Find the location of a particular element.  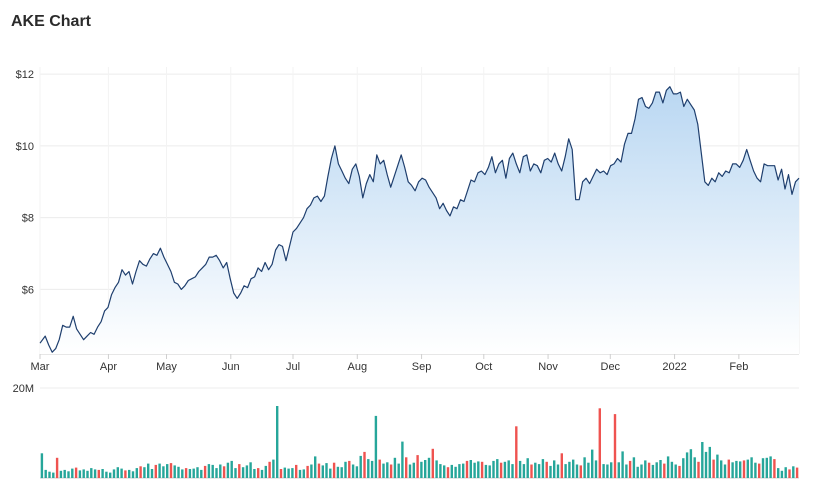

x-tick-label: 2022 is located at coordinates (674, 367).